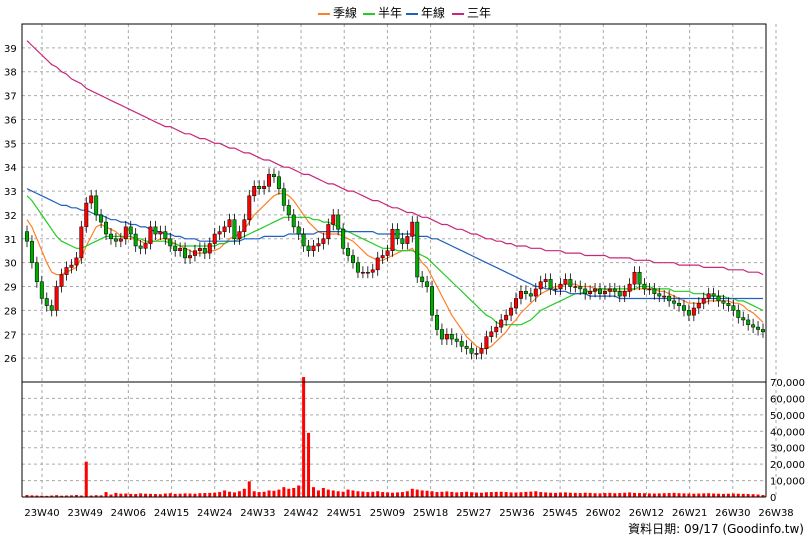 This screenshot has width=808, height=540. I want to click on price-tick-label: 38, so click(10, 73).